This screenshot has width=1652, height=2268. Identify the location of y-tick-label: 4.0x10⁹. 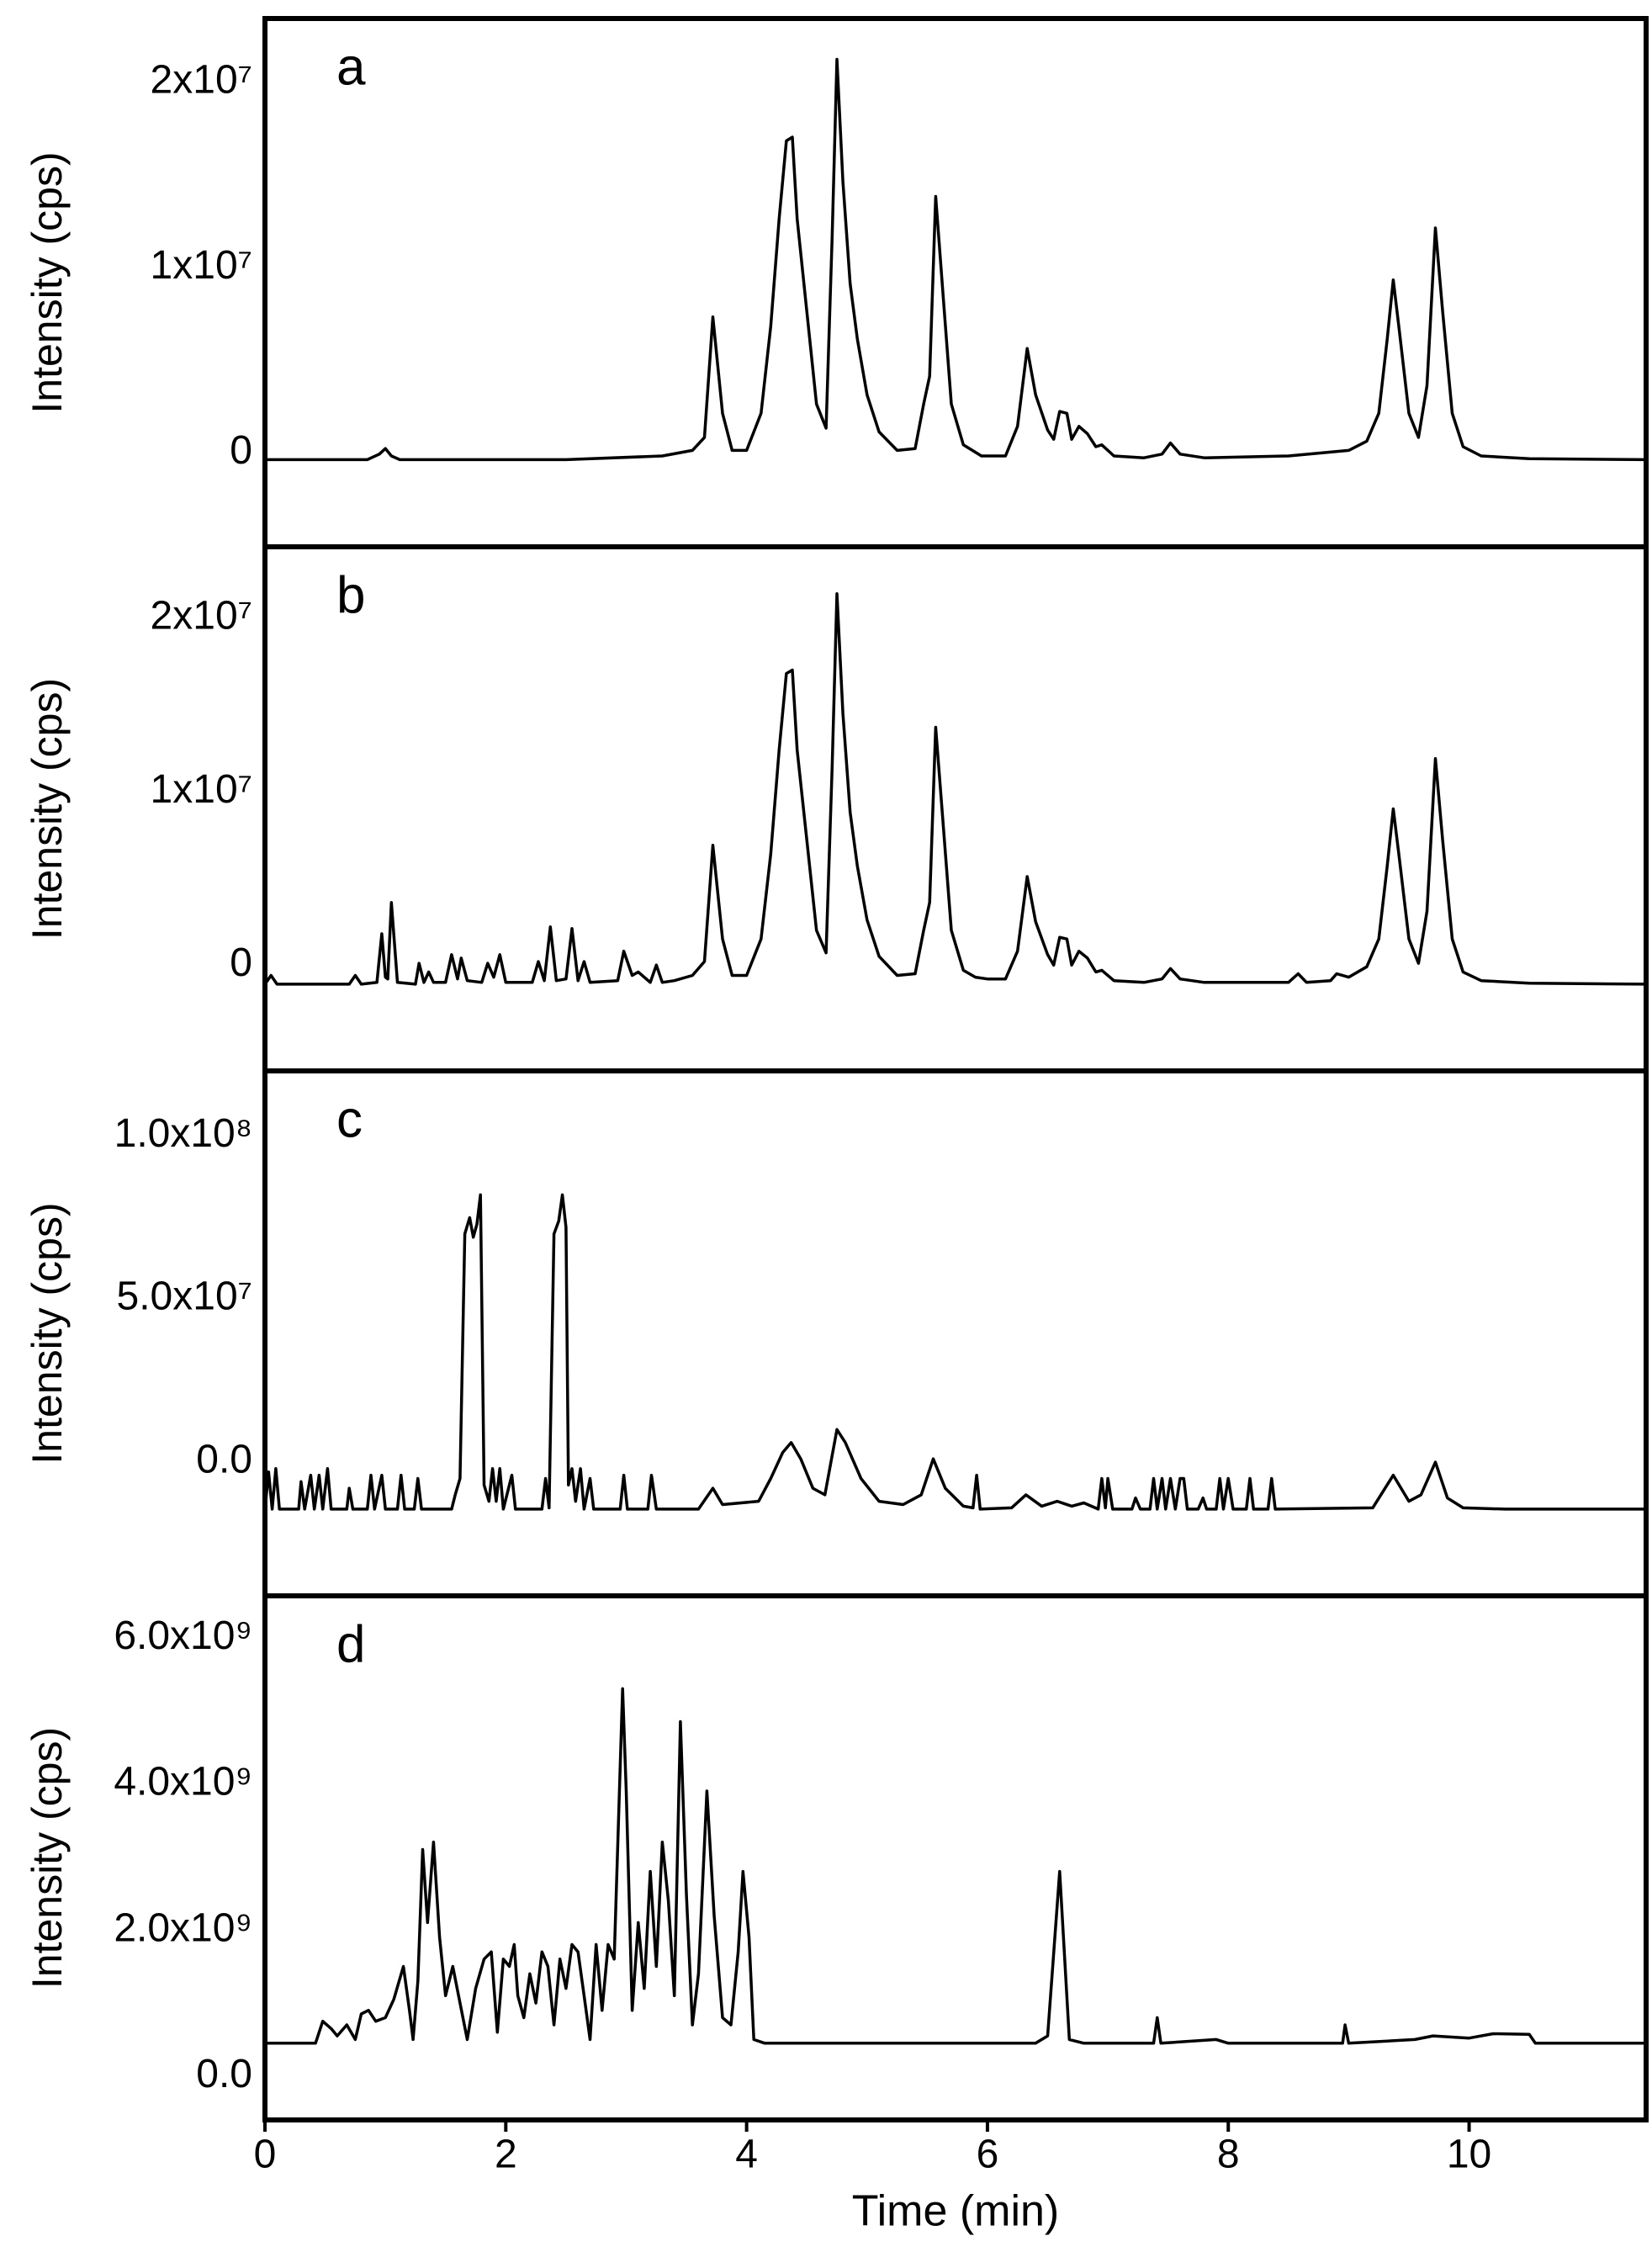
(183, 1782).